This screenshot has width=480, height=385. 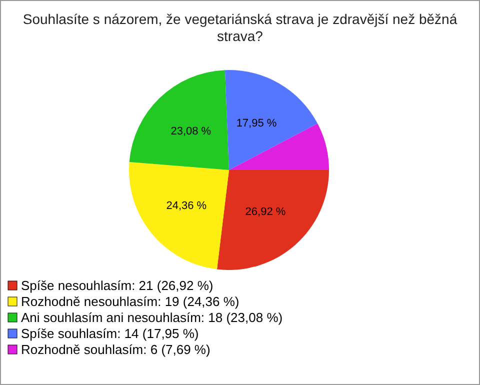 What do you see at coordinates (265, 212) in the screenshot?
I see `data-label: 26,92 %` at bounding box center [265, 212].